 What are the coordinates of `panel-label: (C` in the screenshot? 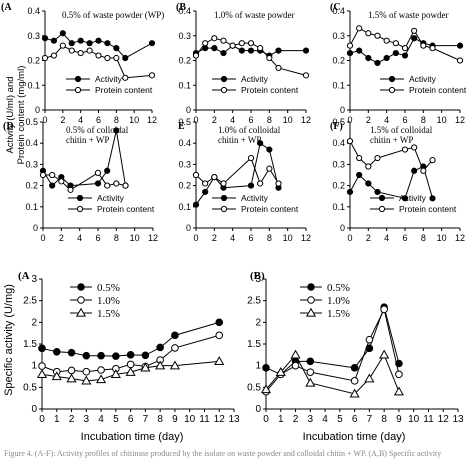 It's located at (335, 7).